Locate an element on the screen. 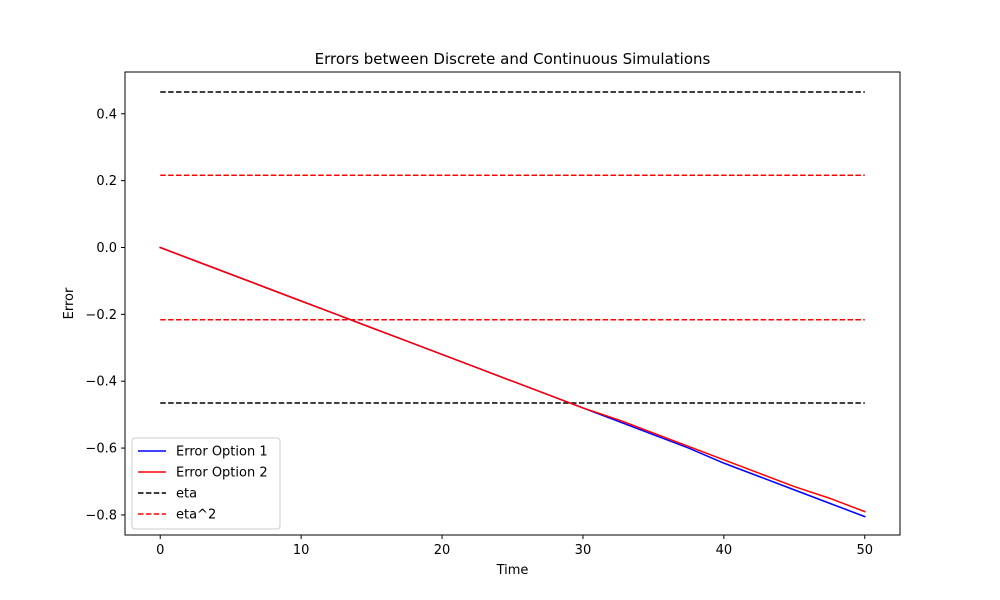 This screenshot has width=1000, height=600. x-axis-ticks: 0 10 20 30 40 50 is located at coordinates (514, 546).